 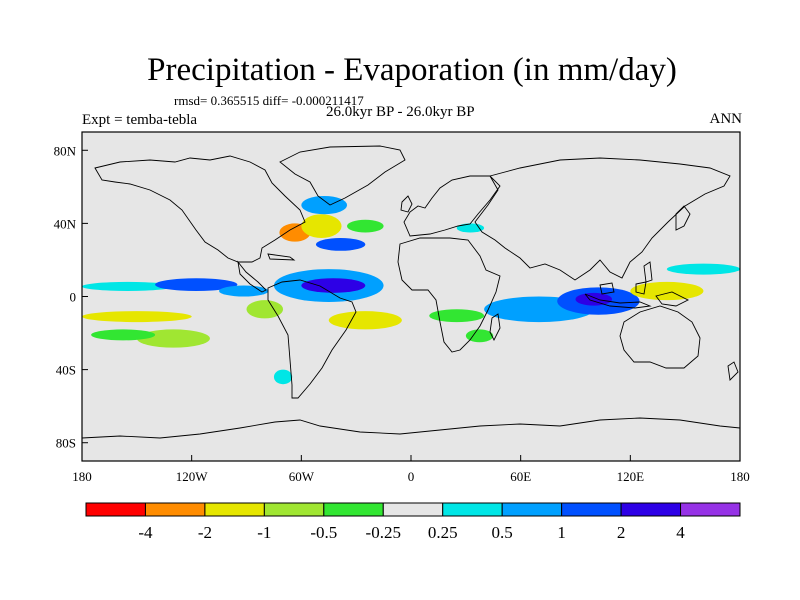 I want to click on colorbar-label-1: -2, so click(x=205, y=532).